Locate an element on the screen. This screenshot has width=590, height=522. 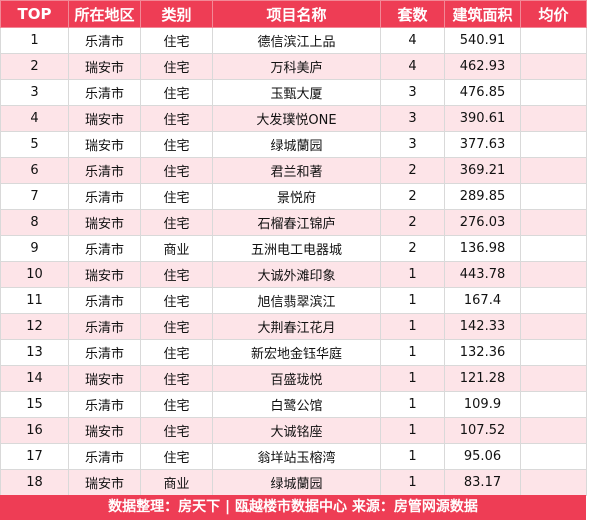
category-cell: 商业 is located at coordinates (176, 482).